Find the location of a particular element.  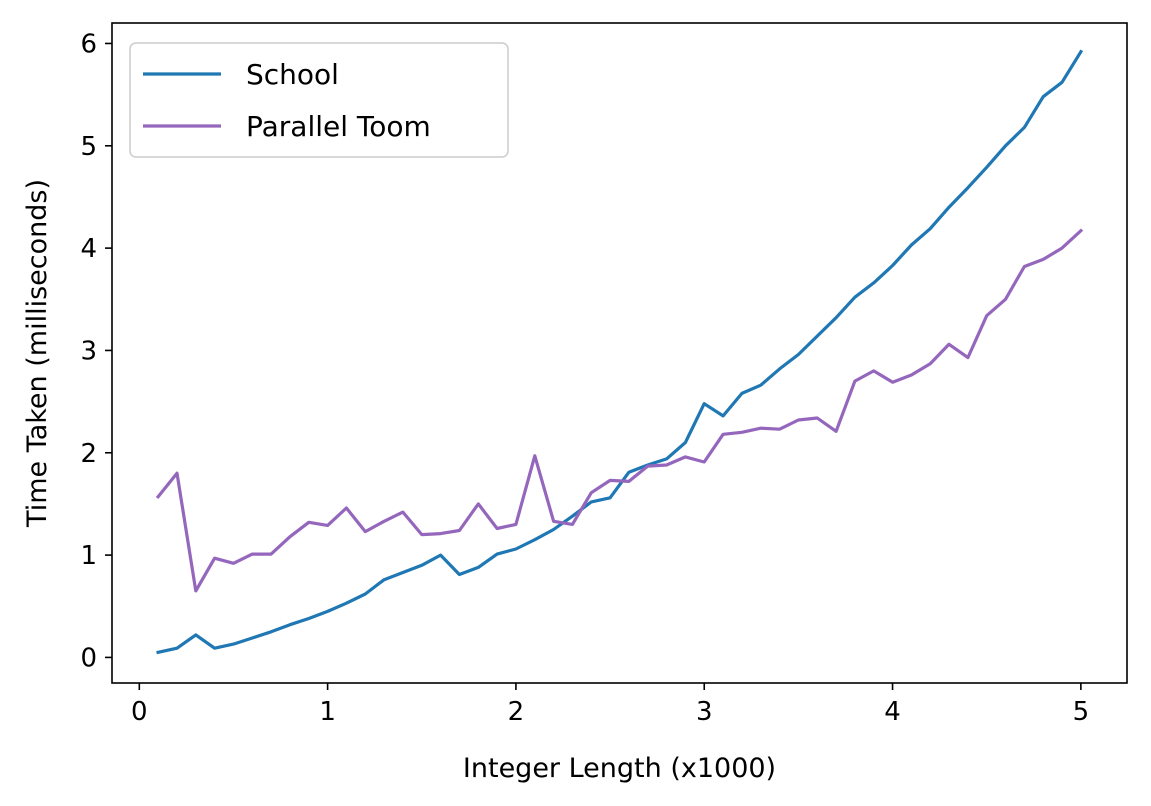

y-tick-label: 0 is located at coordinates (88, 658).